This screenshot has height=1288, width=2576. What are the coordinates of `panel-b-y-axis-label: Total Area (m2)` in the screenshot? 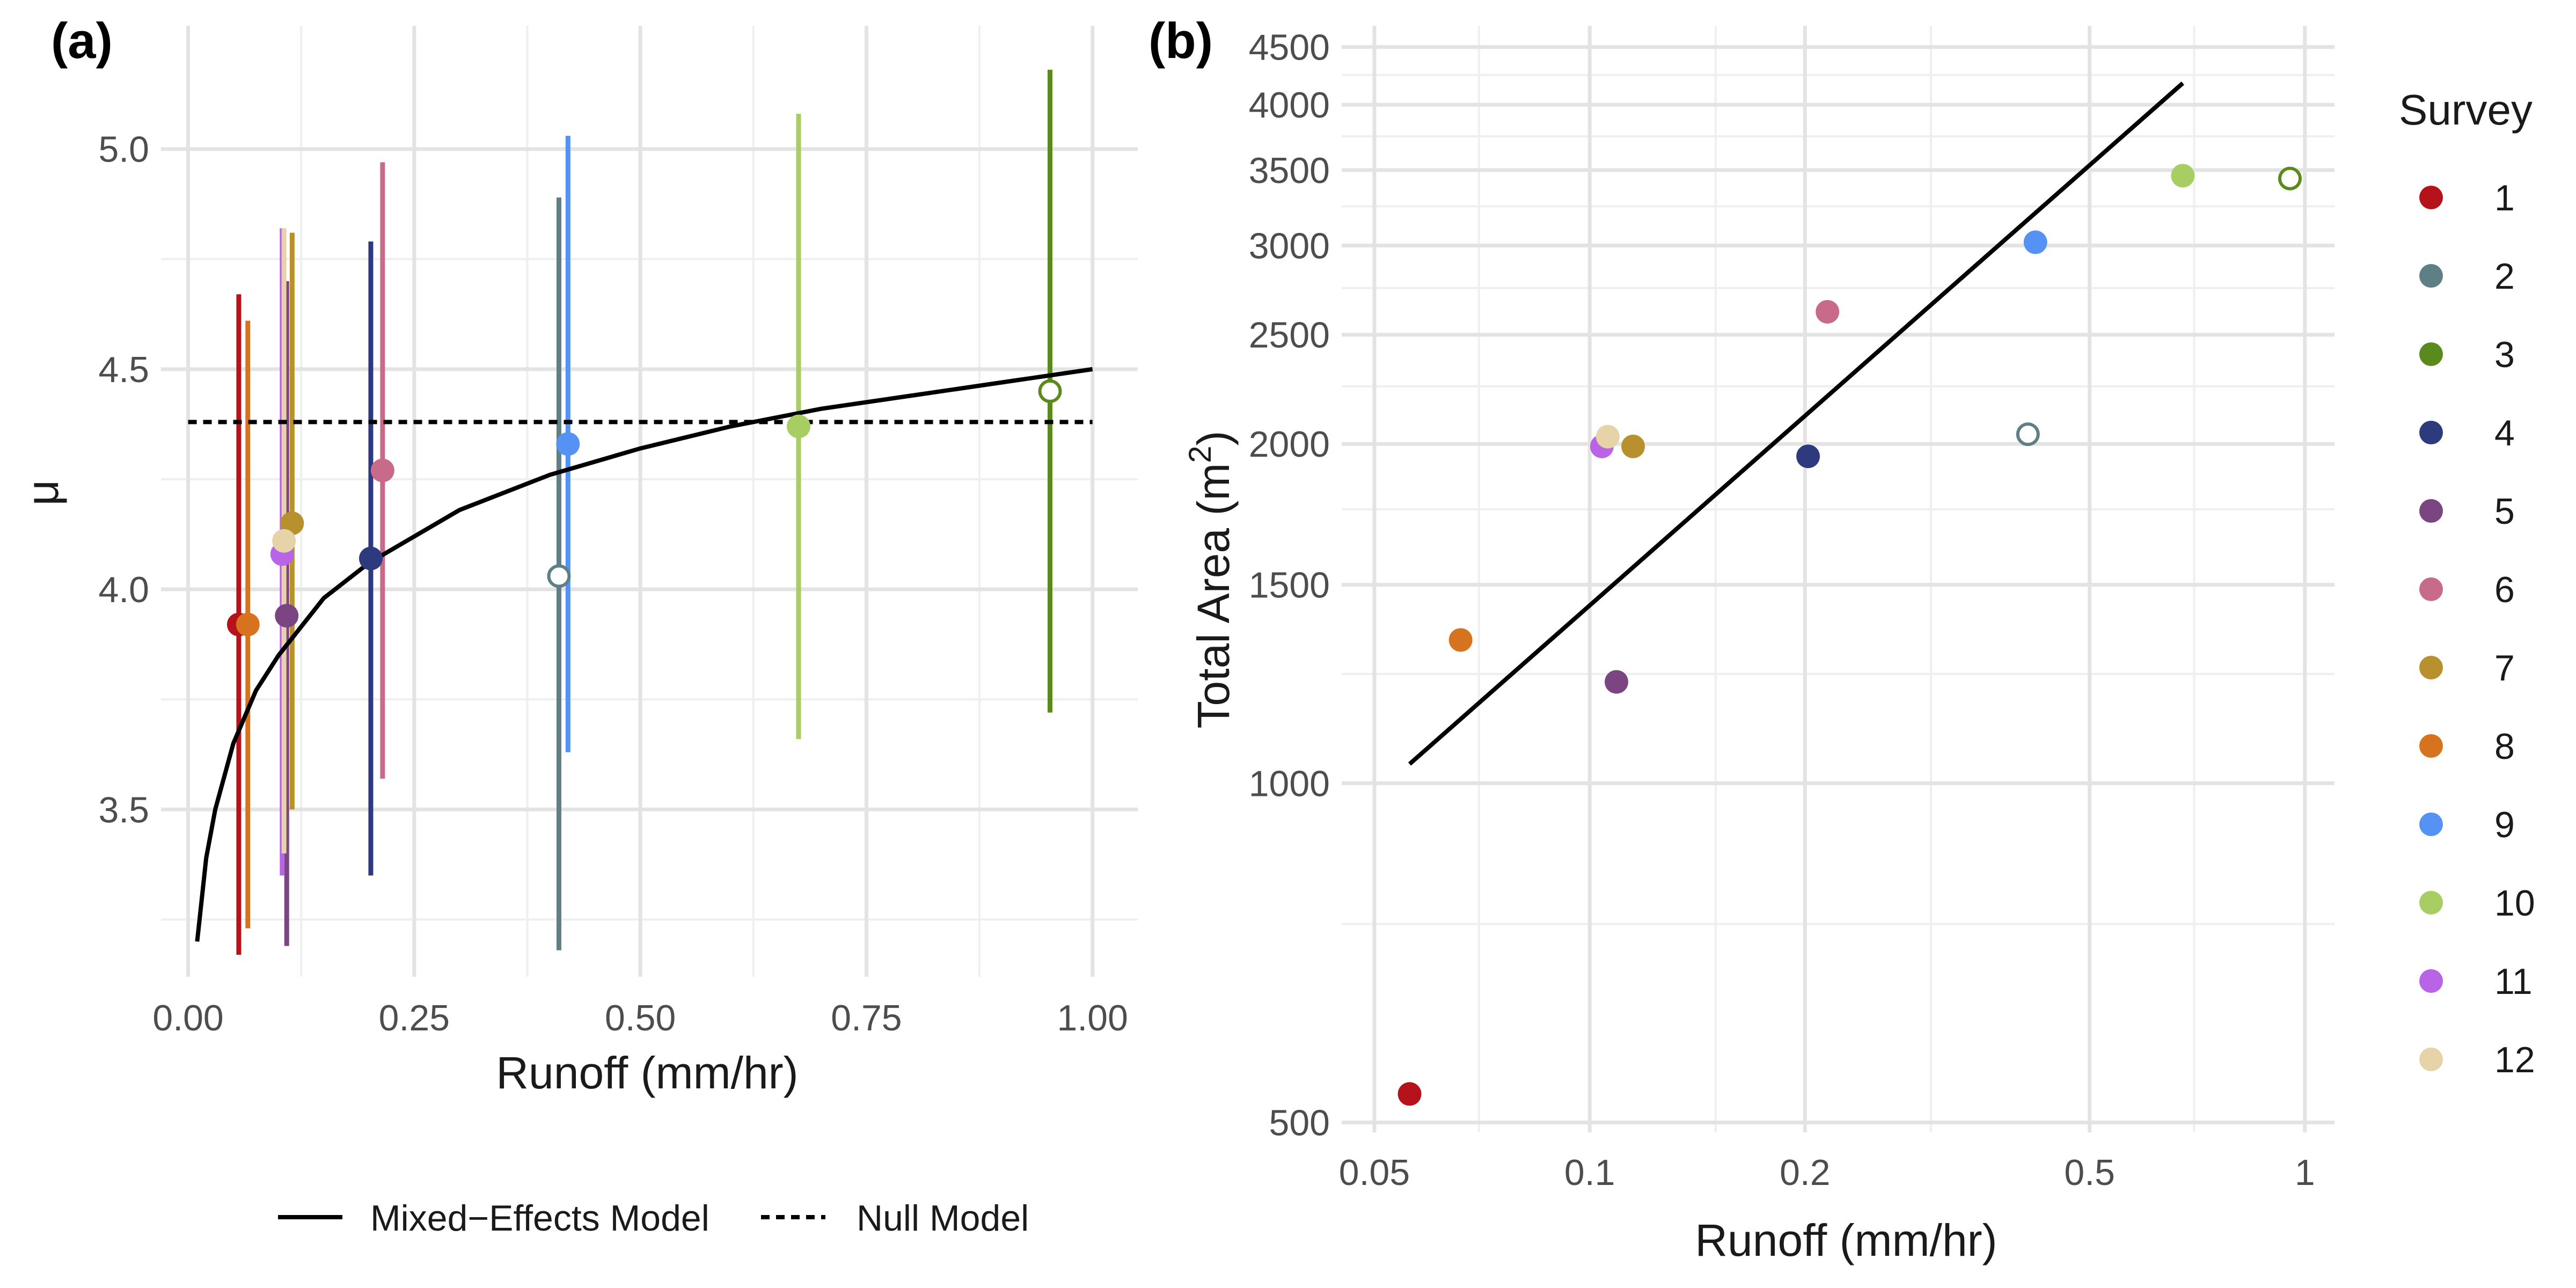 It's located at (1211, 579).